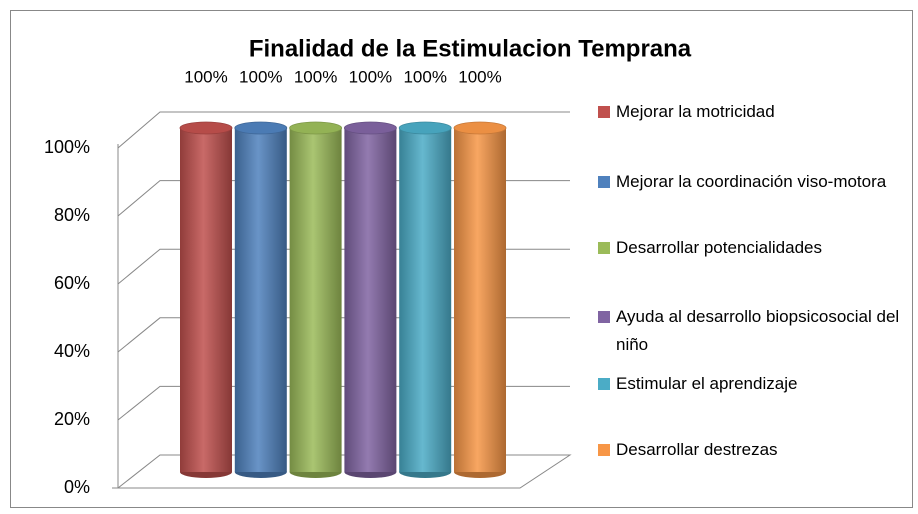  What do you see at coordinates (707, 383) in the screenshot?
I see `legend-label: Estimular el aprendizaje` at bounding box center [707, 383].